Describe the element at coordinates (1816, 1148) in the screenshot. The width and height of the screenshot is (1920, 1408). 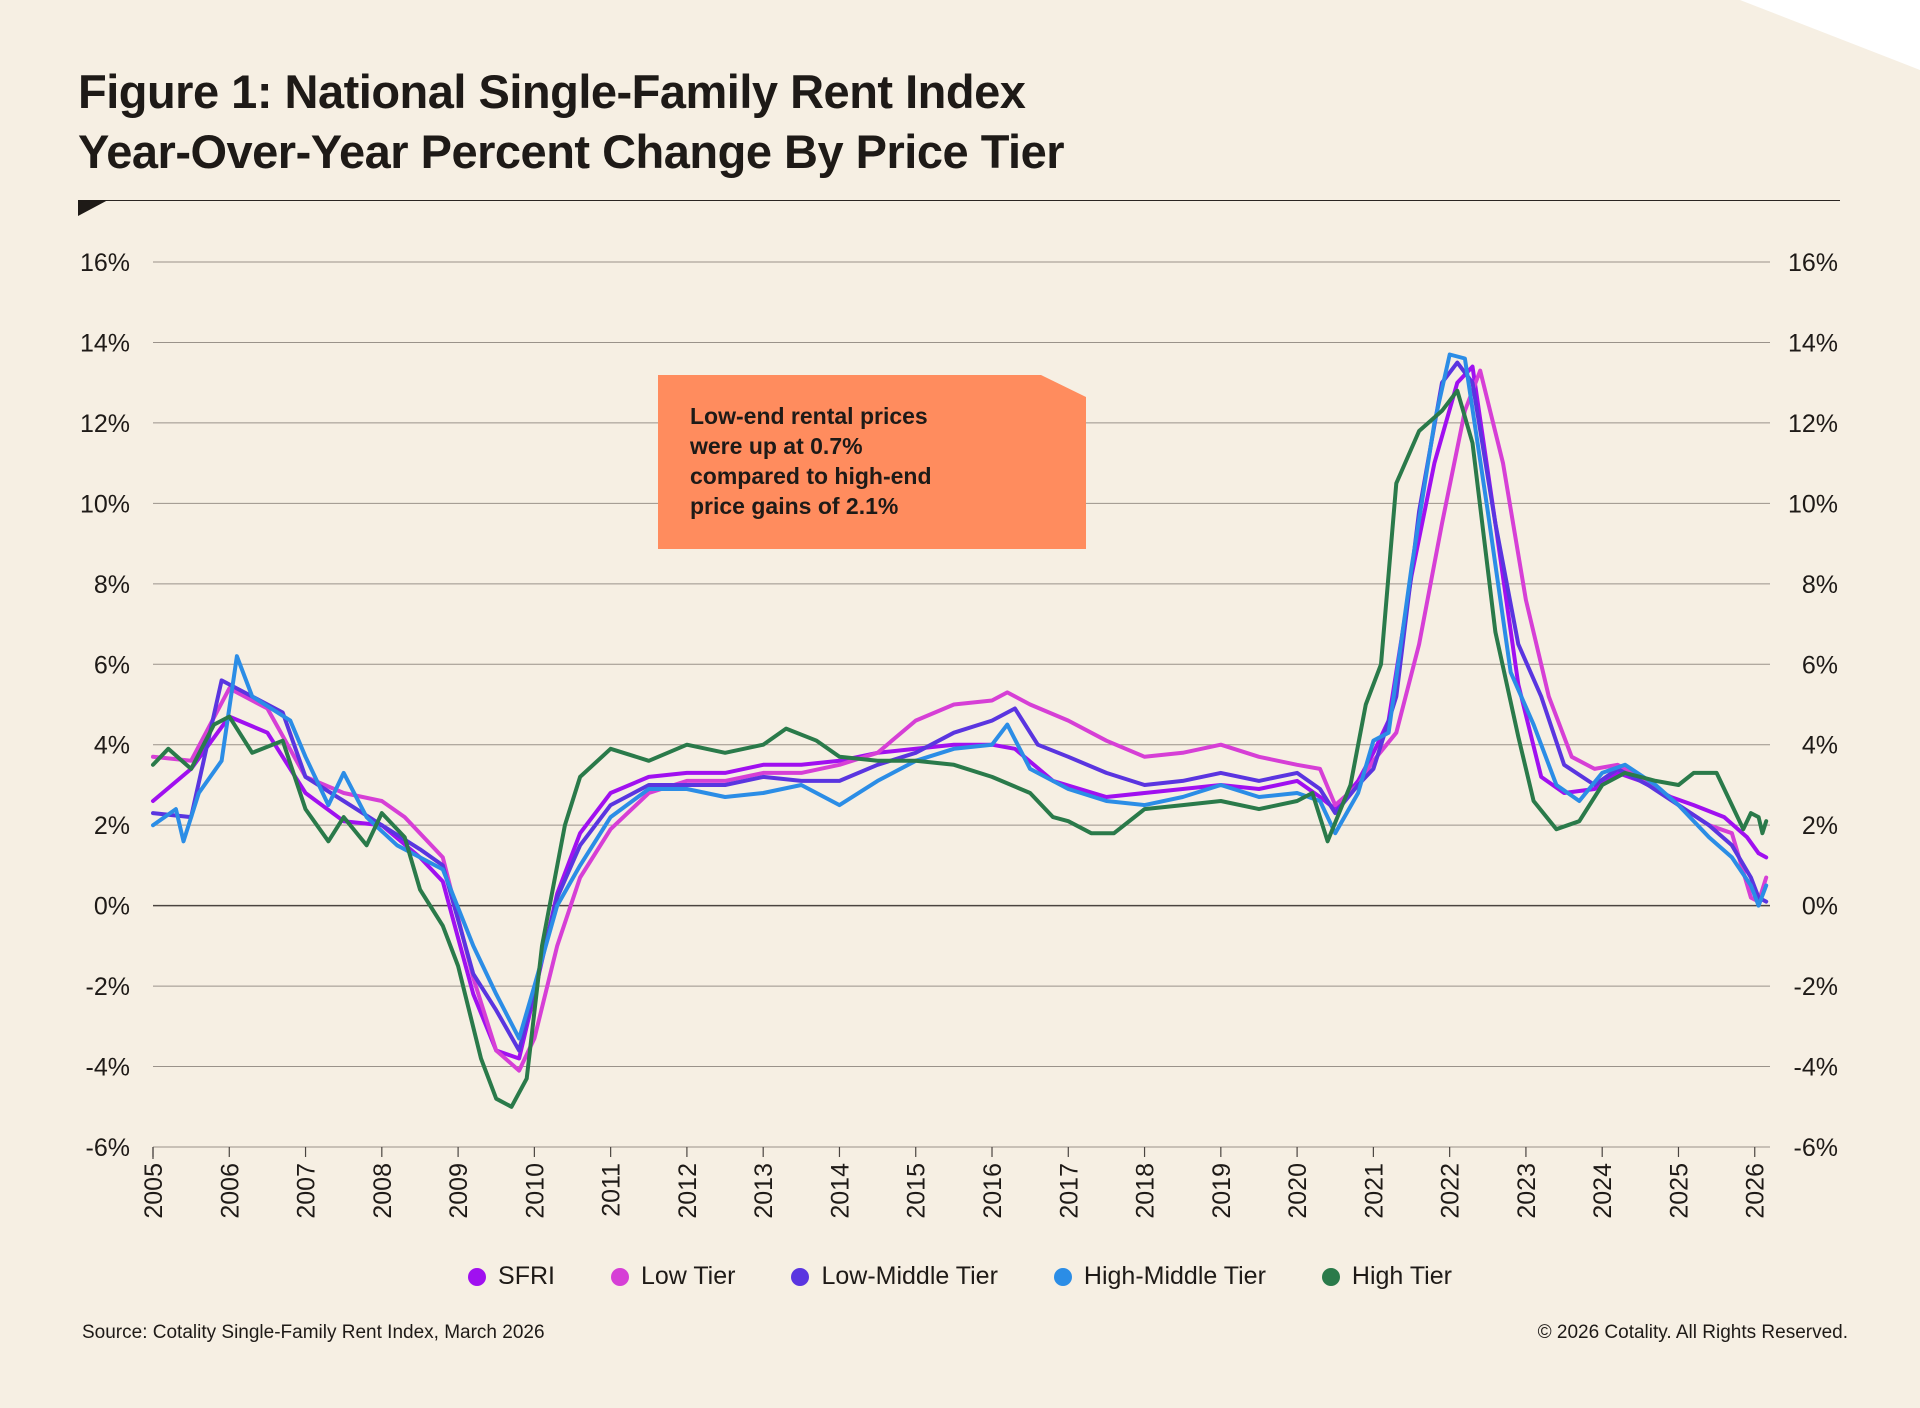
I see `y-tick-label-right: -6%` at that location.